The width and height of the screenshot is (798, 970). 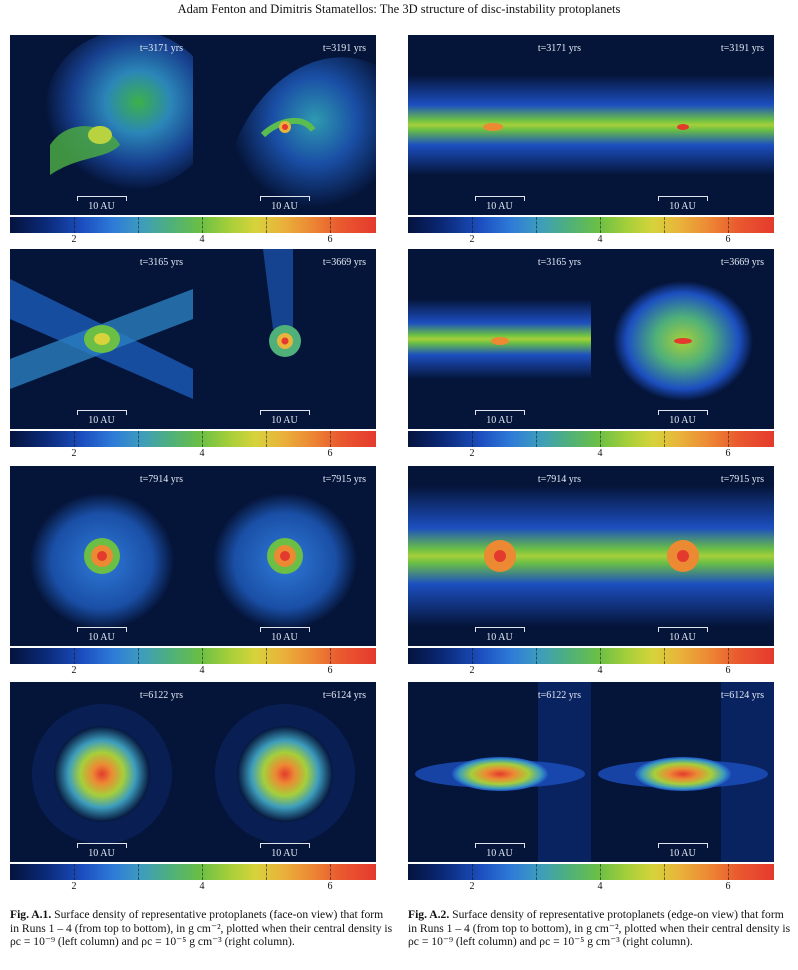 What do you see at coordinates (559, 479) in the screenshot?
I see `time-label: t=7914 yrs` at bounding box center [559, 479].